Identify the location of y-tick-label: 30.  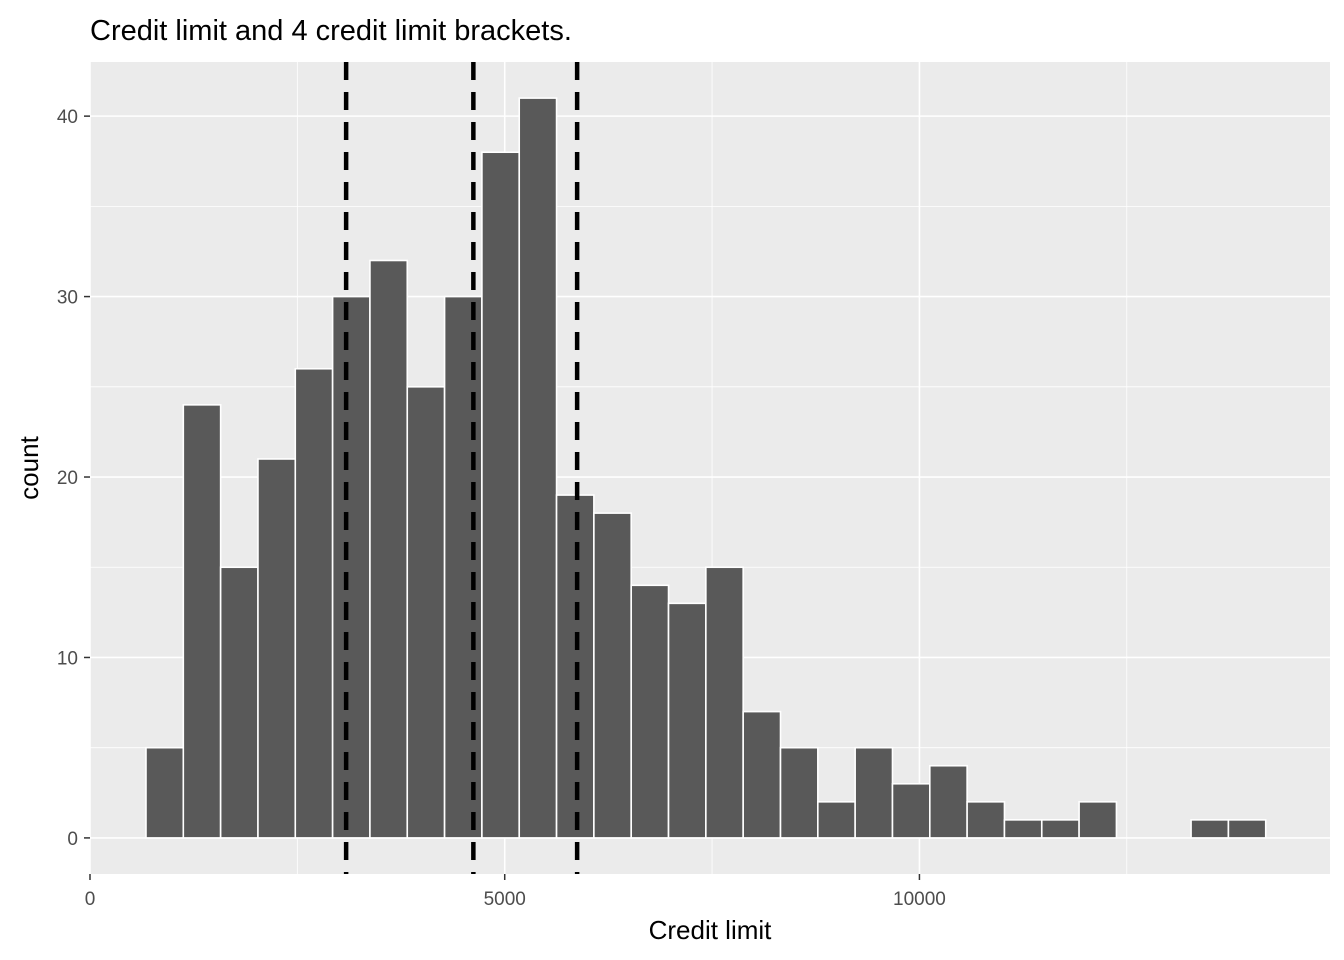
(67, 298).